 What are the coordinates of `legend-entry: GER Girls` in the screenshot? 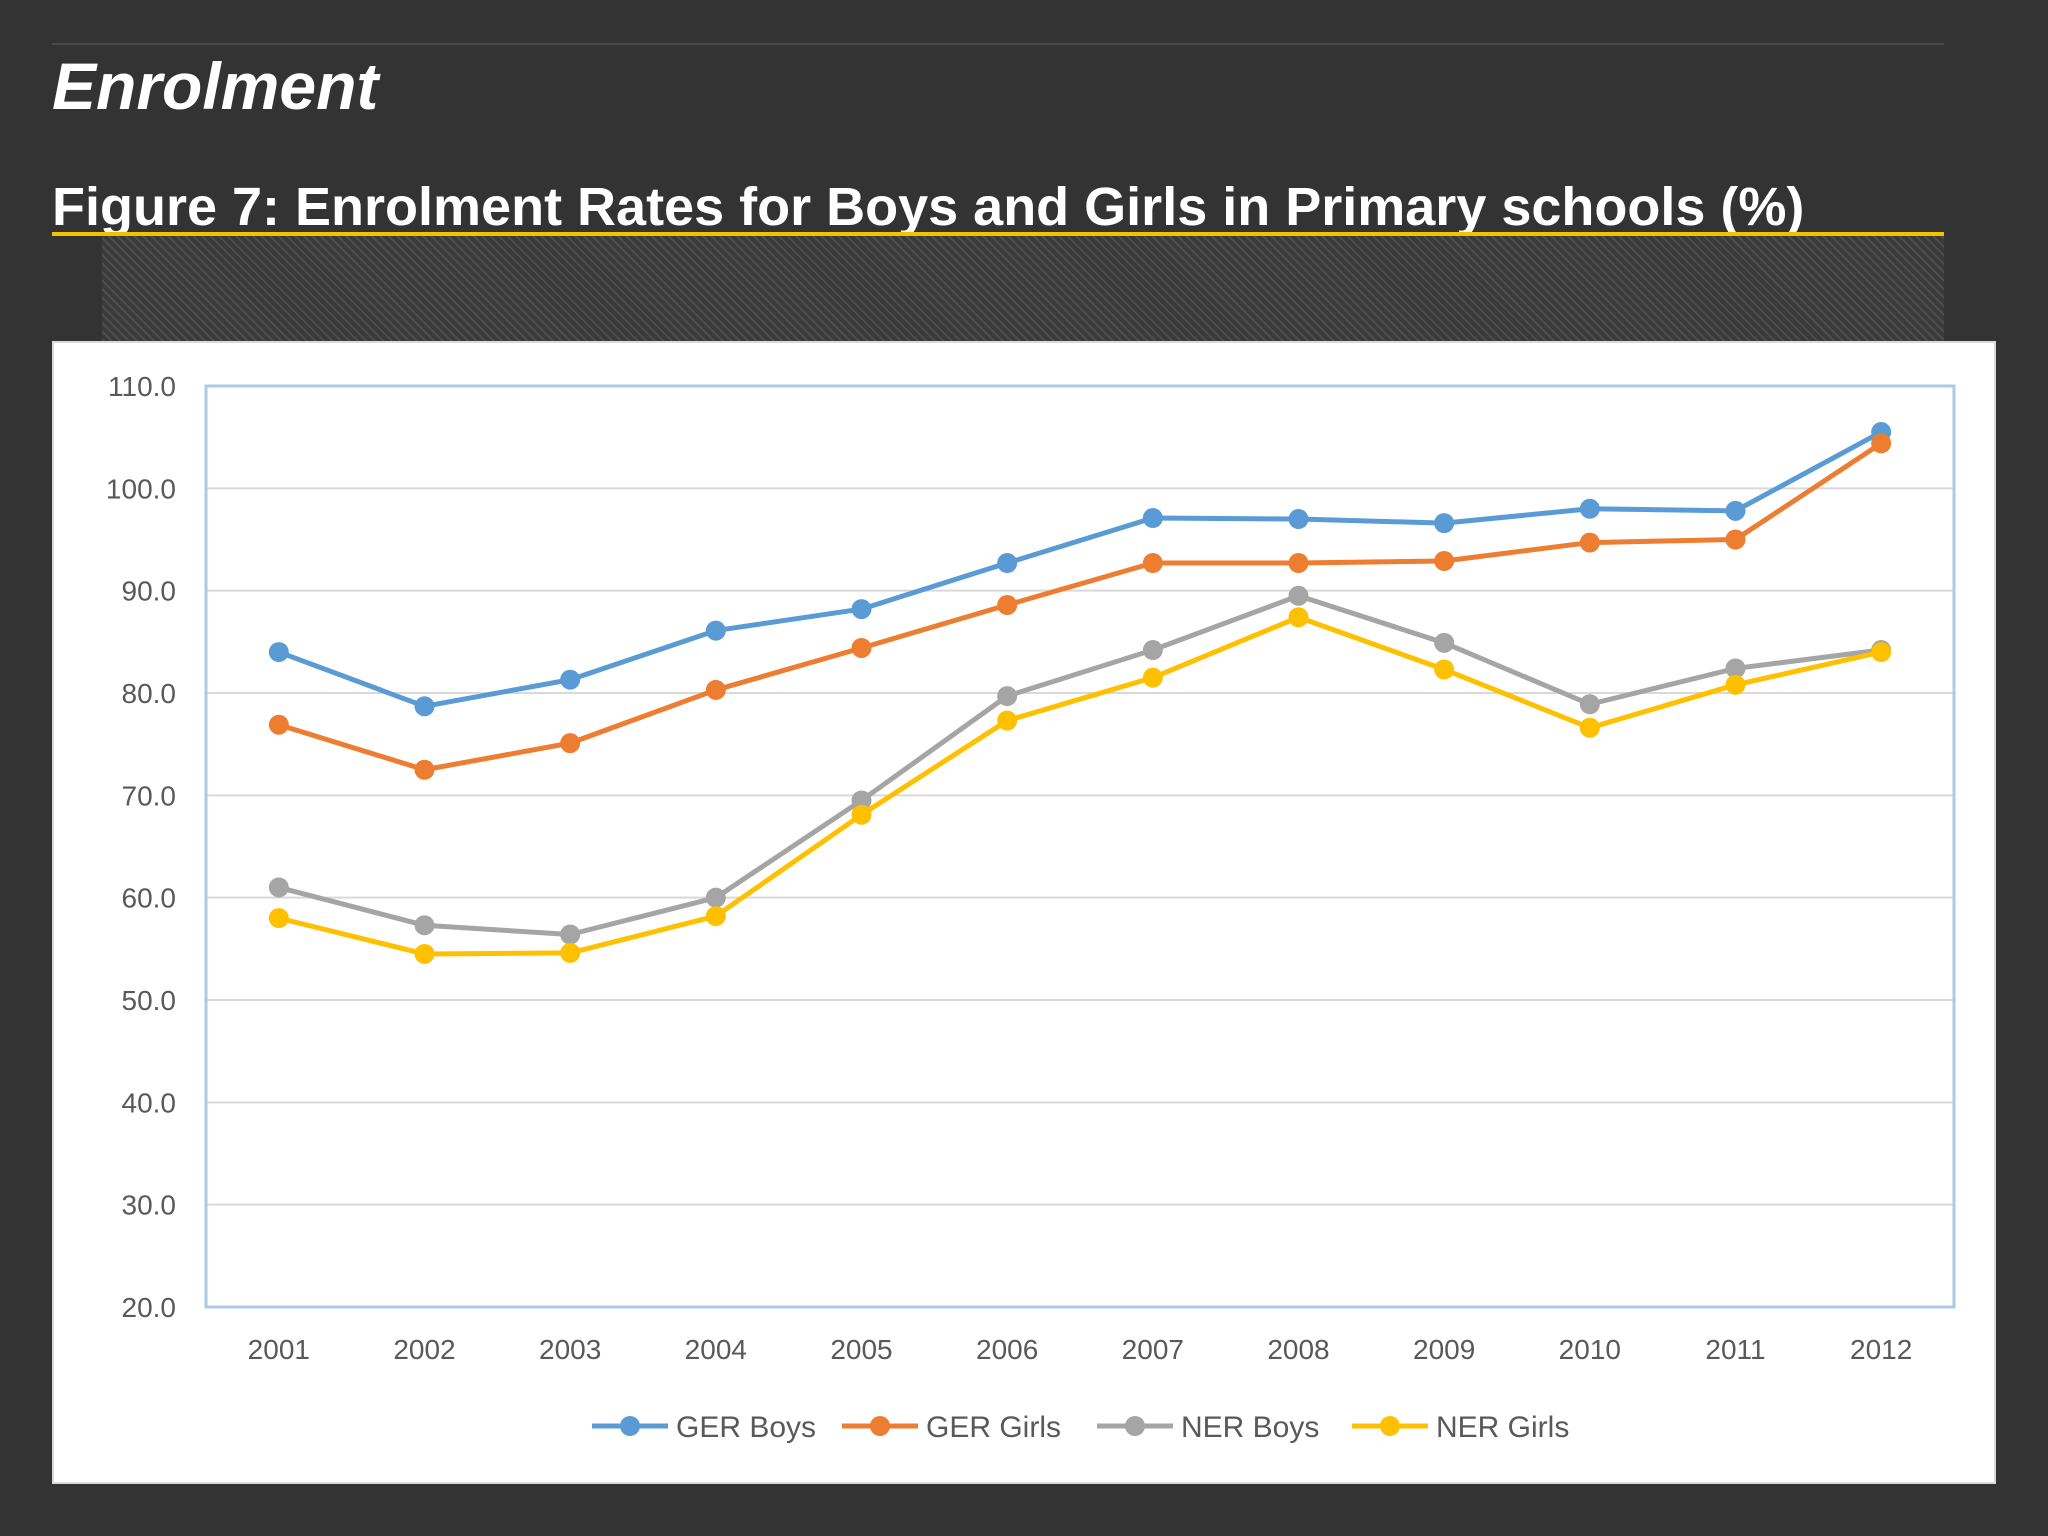 It's located at (951, 1427).